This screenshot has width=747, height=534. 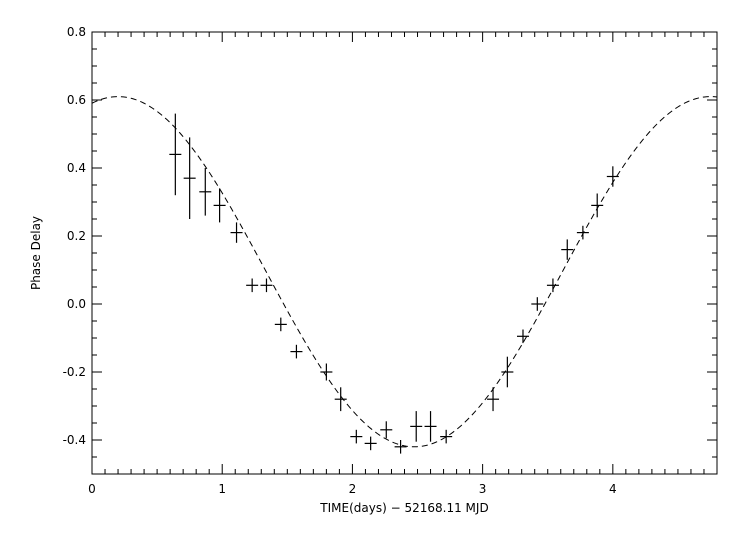 What do you see at coordinates (74, 440) in the screenshot?
I see `y-tick-label: -0.4` at bounding box center [74, 440].